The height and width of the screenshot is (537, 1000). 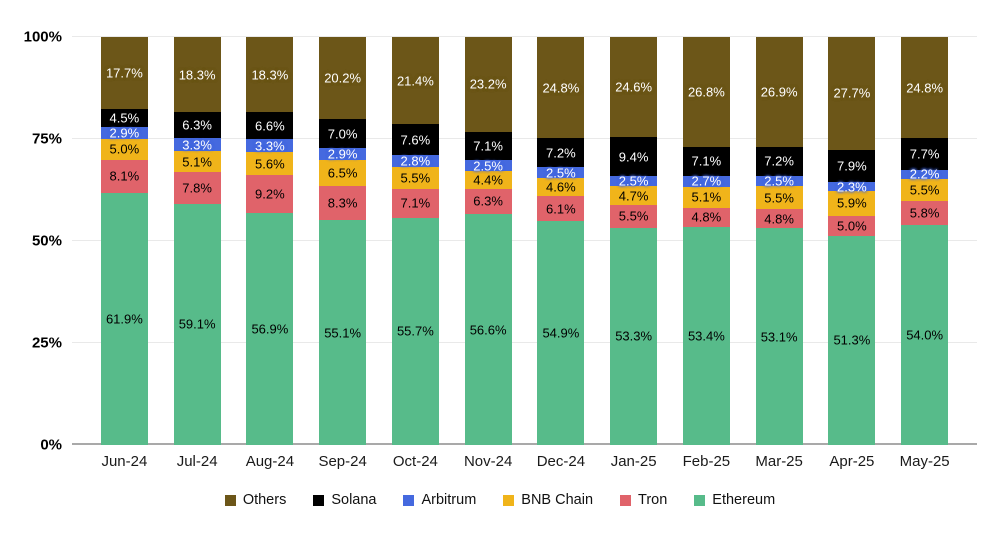 I want to click on legend-label: Solana, so click(x=354, y=500).